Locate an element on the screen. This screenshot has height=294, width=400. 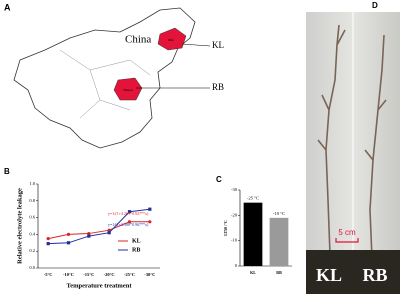
y-tick-label: 0.8 is located at coordinates (32, 200).